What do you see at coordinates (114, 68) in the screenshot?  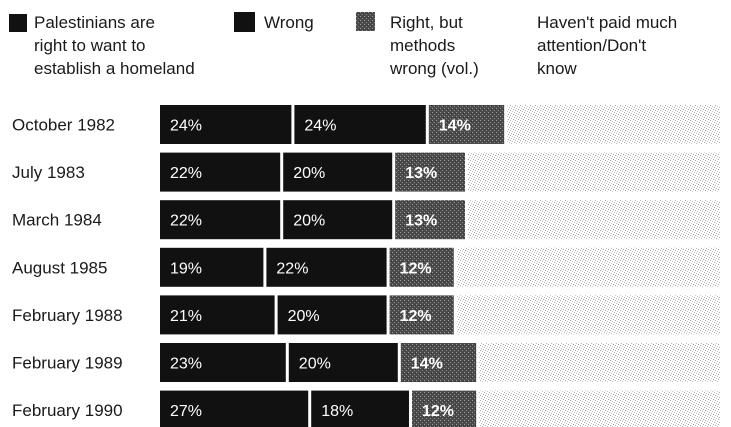 I see `legend-label-homeland-line-3: establish a homeland` at bounding box center [114, 68].